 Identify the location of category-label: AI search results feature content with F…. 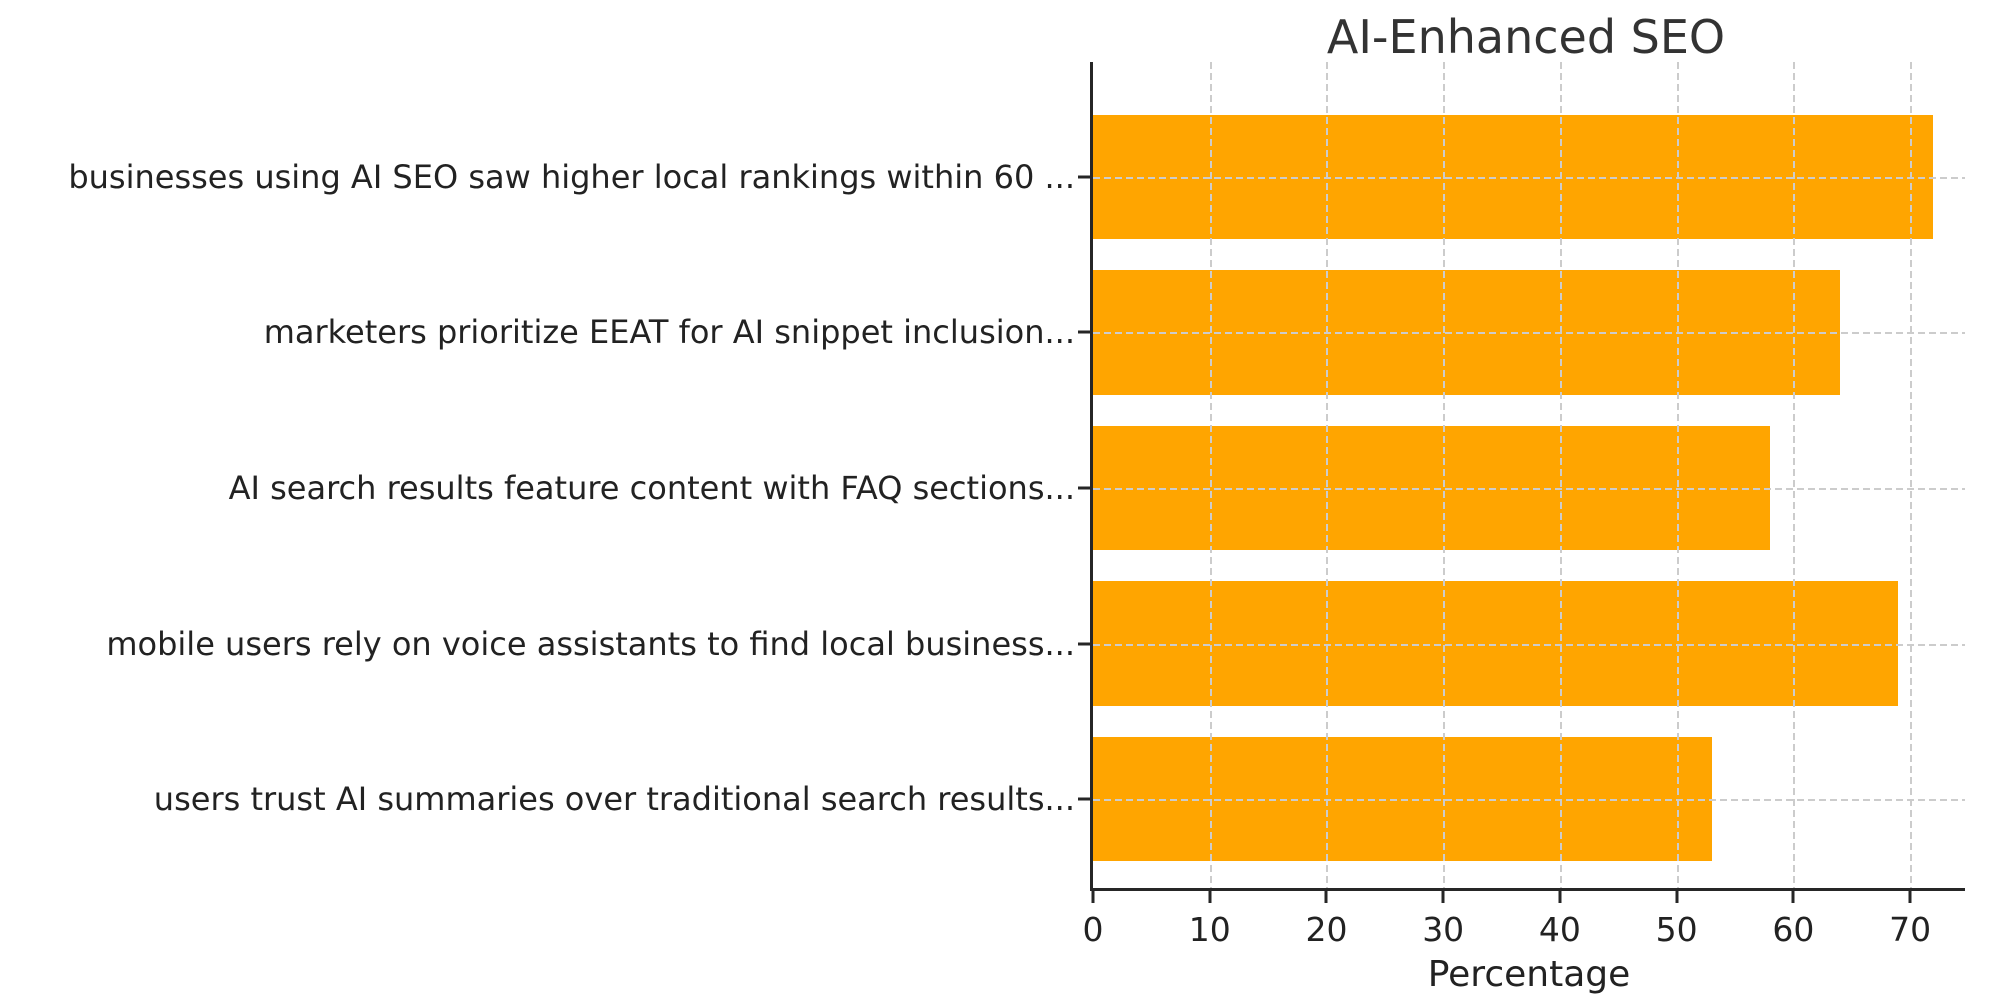
(651, 488).